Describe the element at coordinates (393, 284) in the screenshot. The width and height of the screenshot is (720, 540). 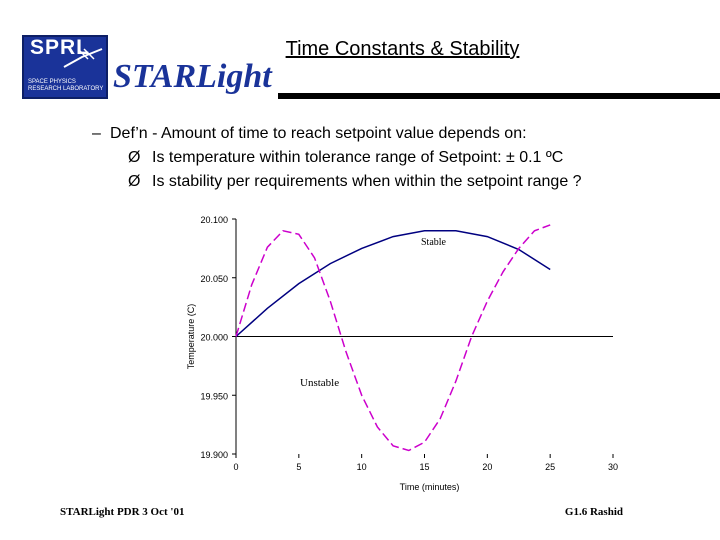
I see `series-line-stable` at that location.